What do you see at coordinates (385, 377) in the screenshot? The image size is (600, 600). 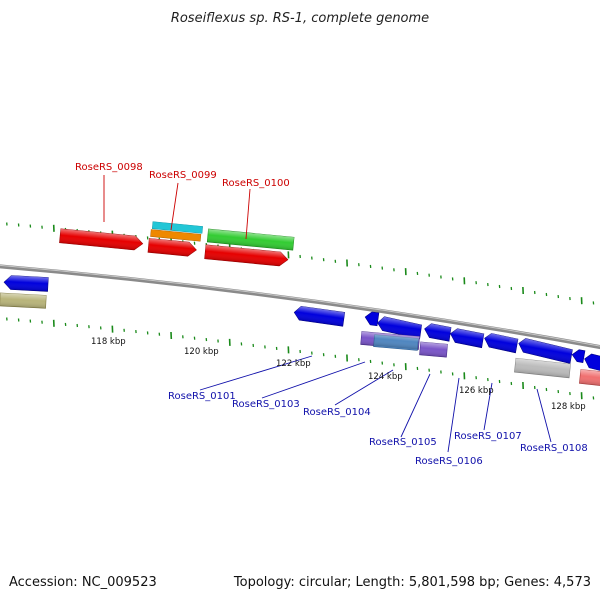 I see `kbp-label-124: 124 kbp` at bounding box center [385, 377].